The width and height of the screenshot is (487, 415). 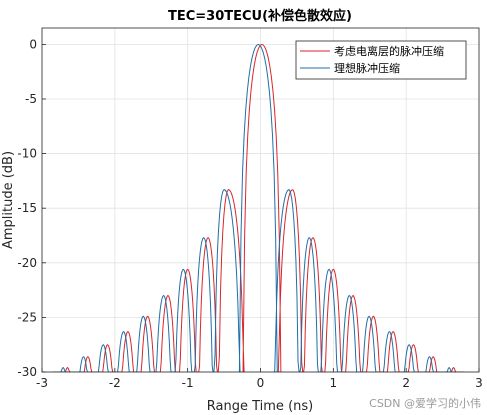 I want to click on x-tick-label: -3, so click(x=42, y=383).